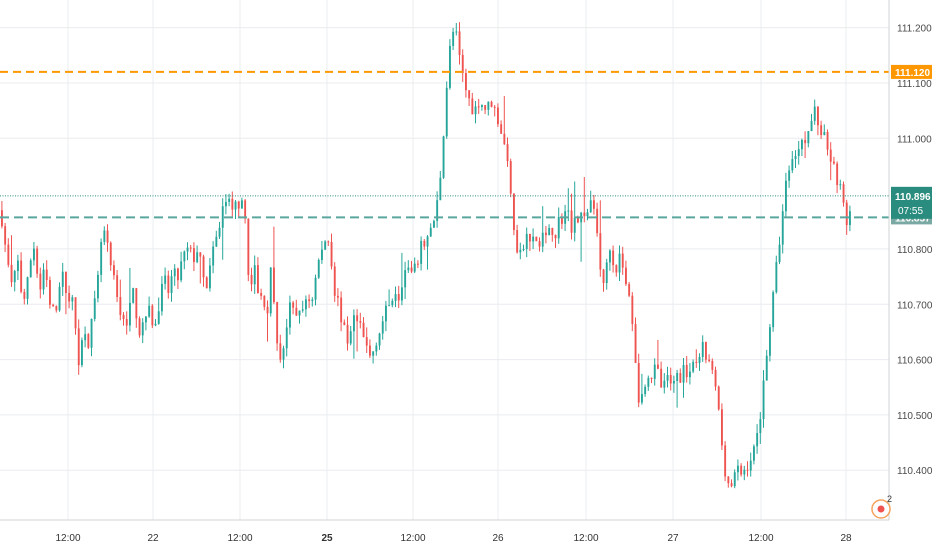 This screenshot has height=555, width=932. What do you see at coordinates (914, 84) in the screenshot?
I see `y-tick-label: 111.100` at bounding box center [914, 84].